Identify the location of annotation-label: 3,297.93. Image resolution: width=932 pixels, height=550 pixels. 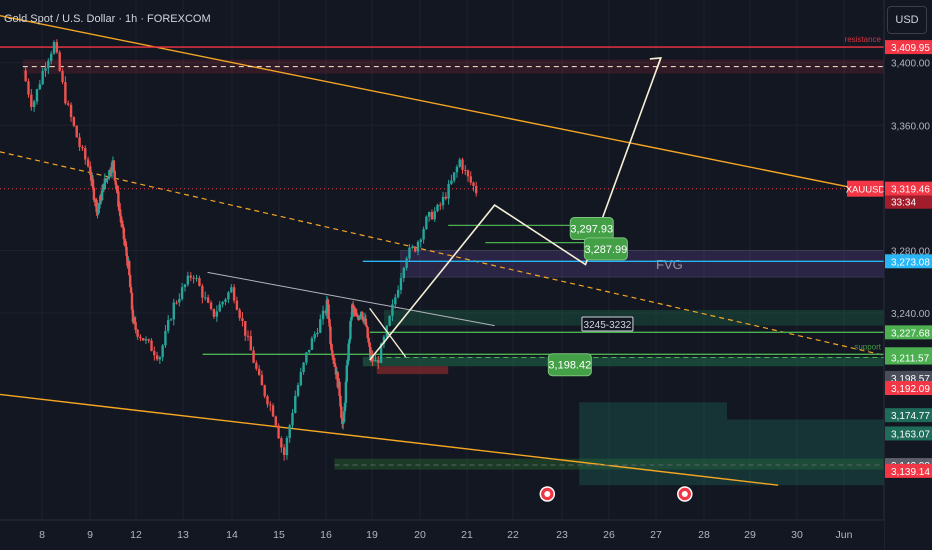
(591, 230).